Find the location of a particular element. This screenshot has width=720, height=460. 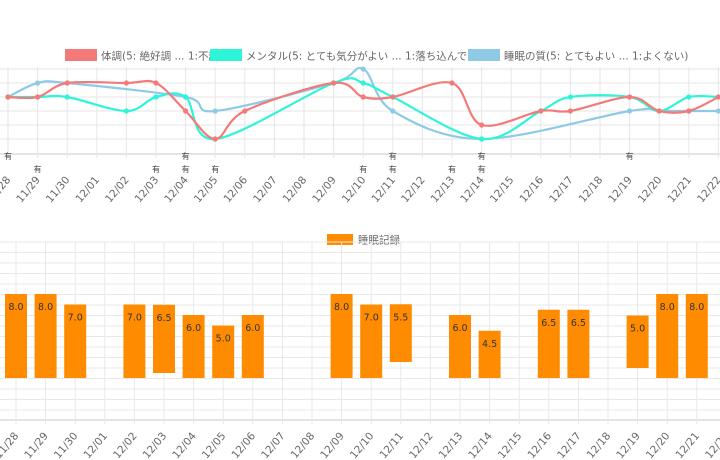

bar-12-09: 8.0 is located at coordinates (341, 336).